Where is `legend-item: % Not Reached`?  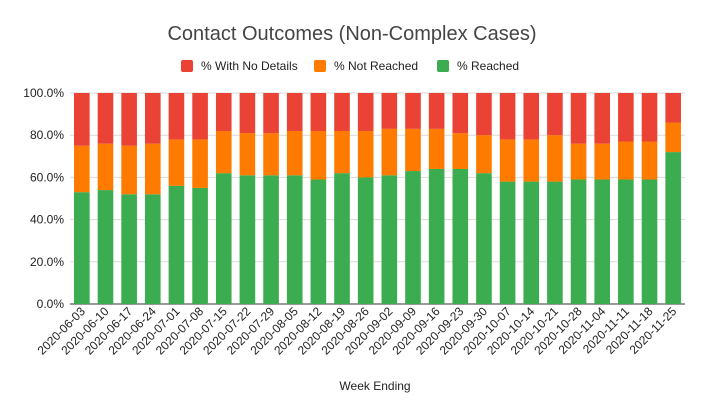 legend-item: % Not Reached is located at coordinates (366, 66).